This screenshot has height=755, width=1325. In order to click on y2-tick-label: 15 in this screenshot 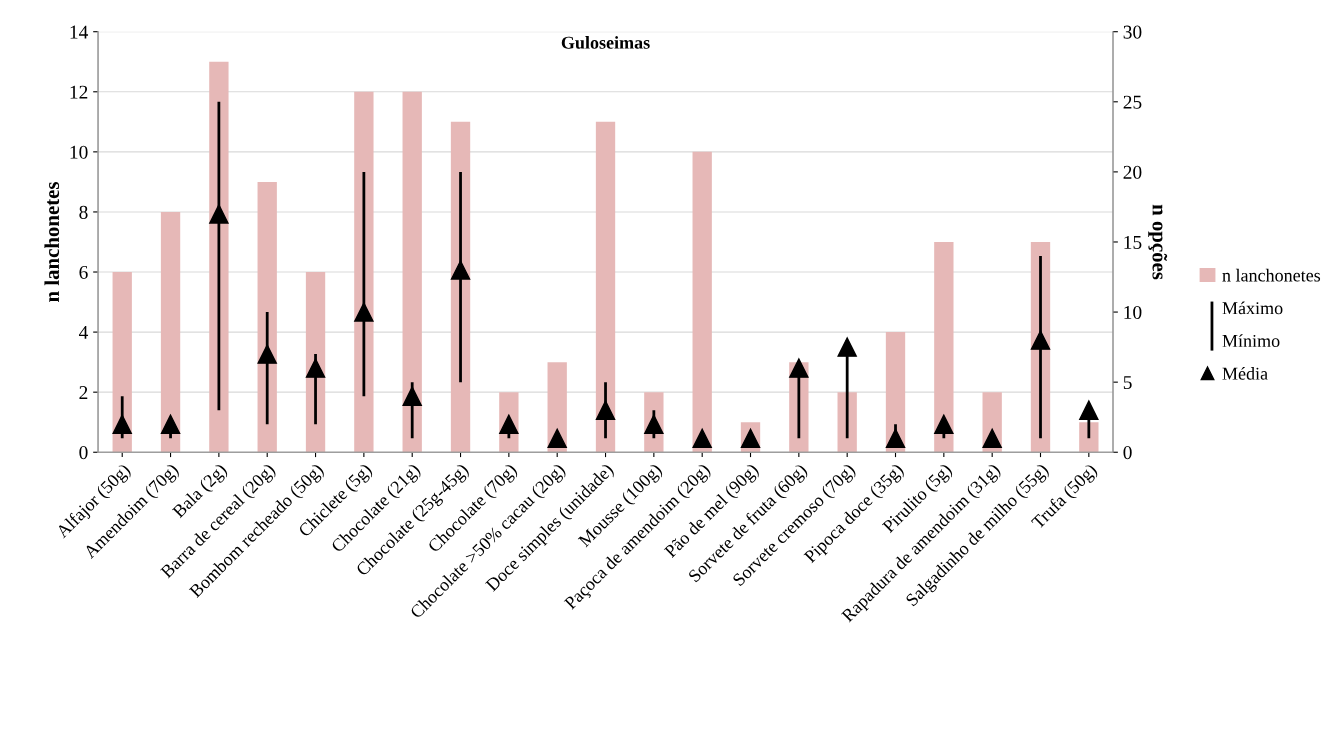, I will do `click(1133, 242)`.